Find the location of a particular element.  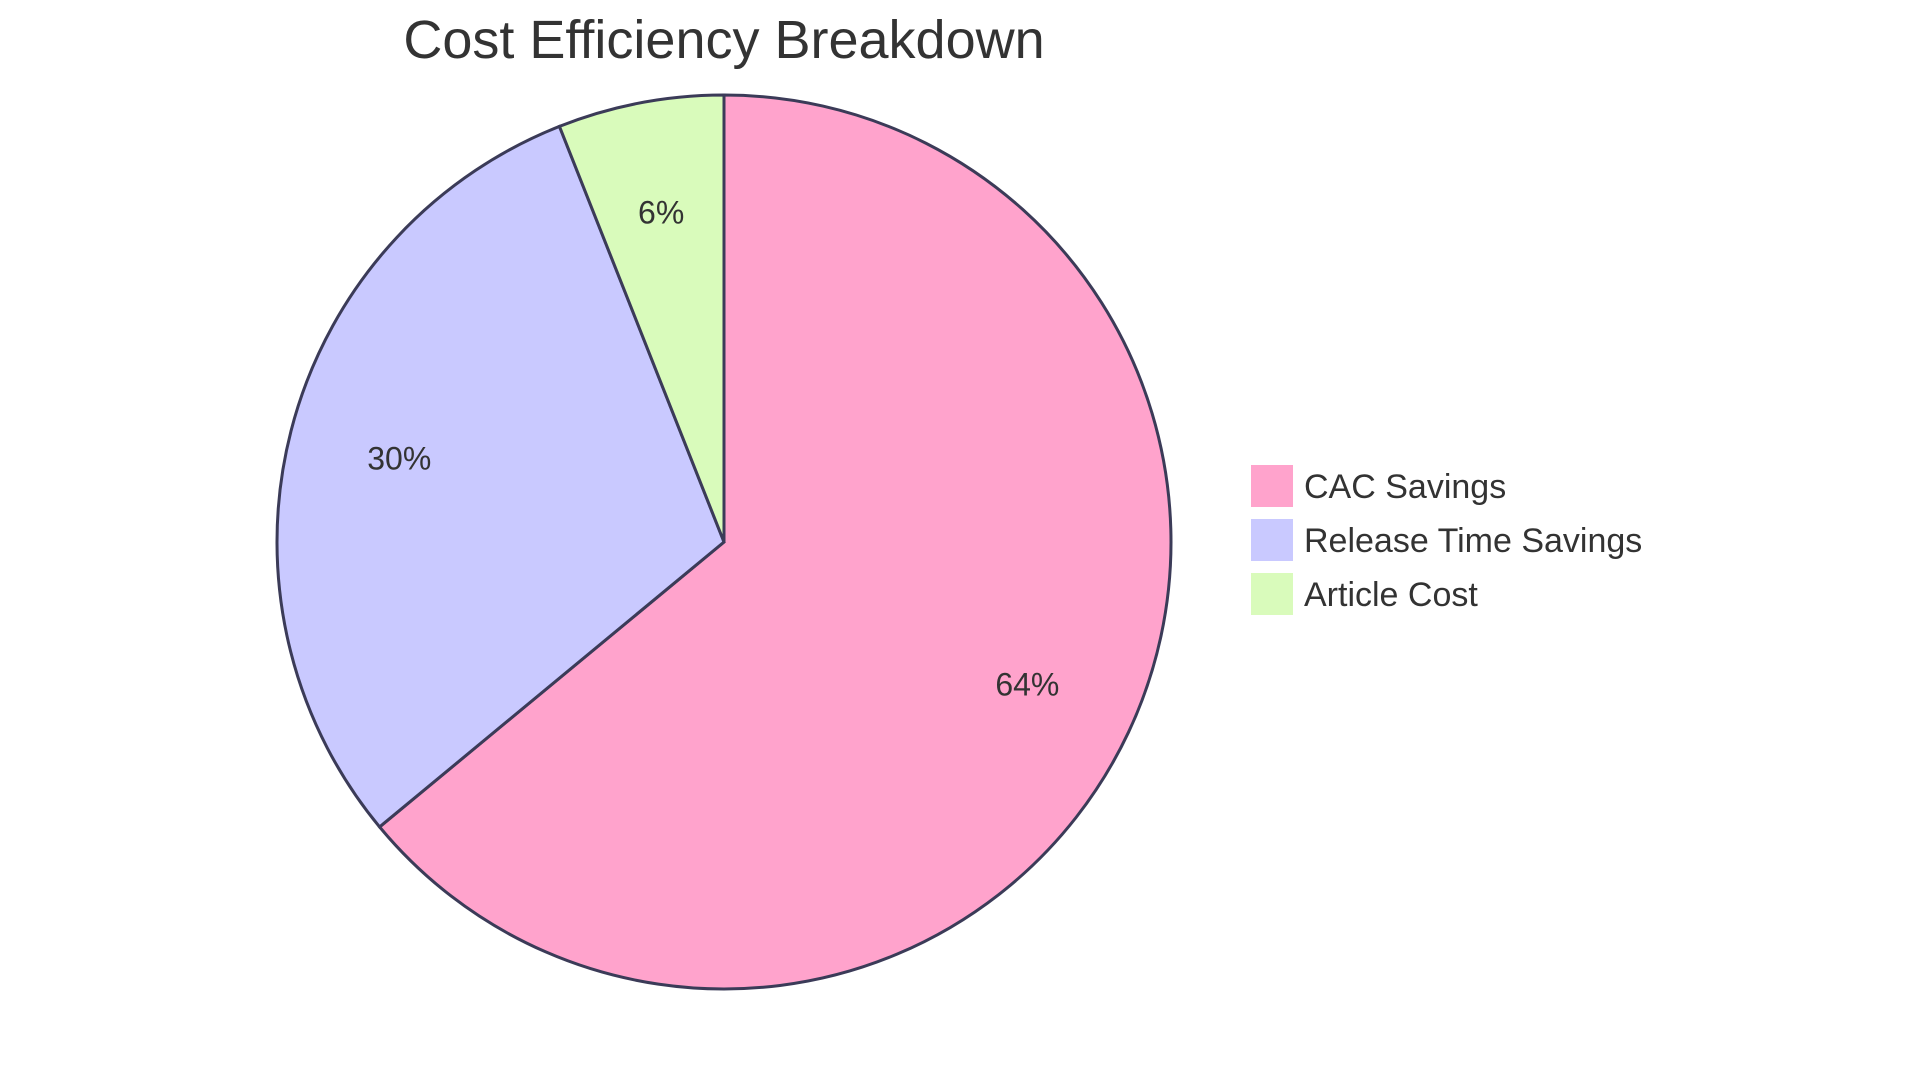

chart-title: Cost Efficiency Breakdown is located at coordinates (723, 40).